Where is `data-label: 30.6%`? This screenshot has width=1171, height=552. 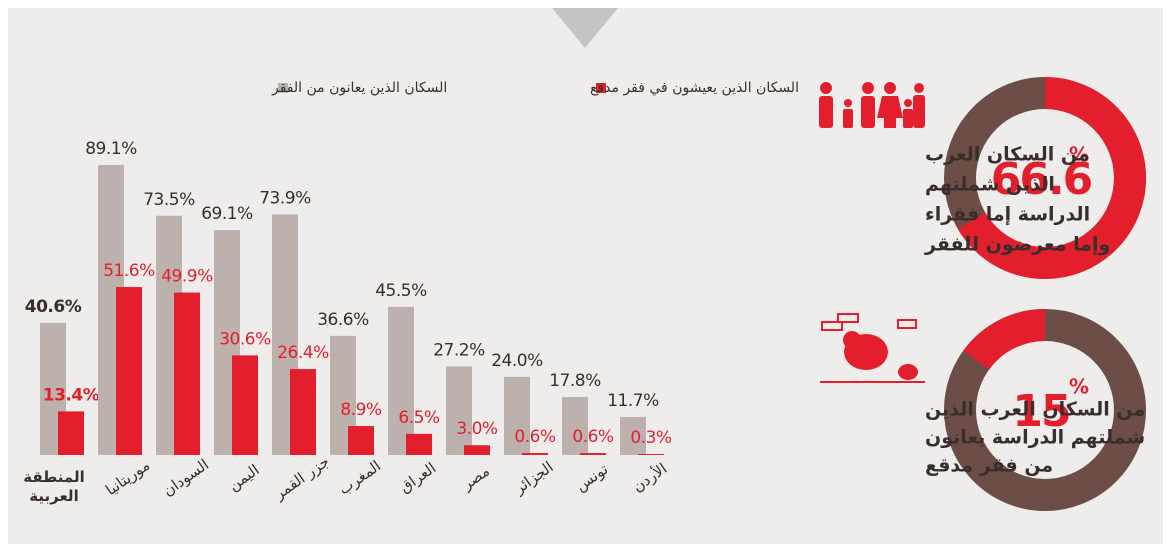 data-label: 30.6% is located at coordinates (245, 339).